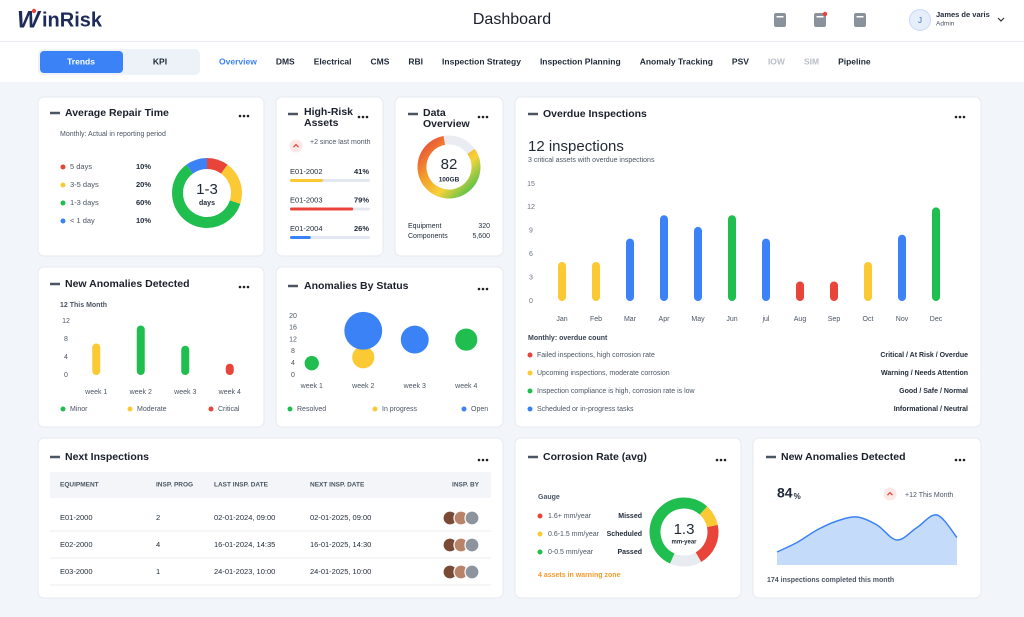  I want to click on column-header: INSP. PROG, so click(174, 485).